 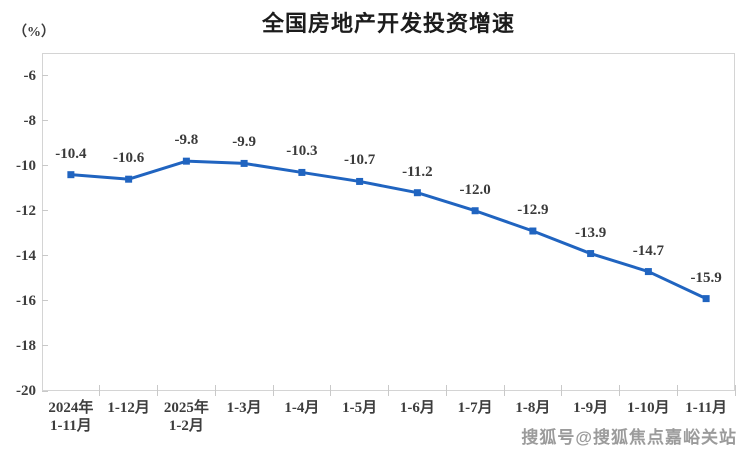 What do you see at coordinates (244, 408) in the screenshot?
I see `x-tick-label: 1-3月` at bounding box center [244, 408].